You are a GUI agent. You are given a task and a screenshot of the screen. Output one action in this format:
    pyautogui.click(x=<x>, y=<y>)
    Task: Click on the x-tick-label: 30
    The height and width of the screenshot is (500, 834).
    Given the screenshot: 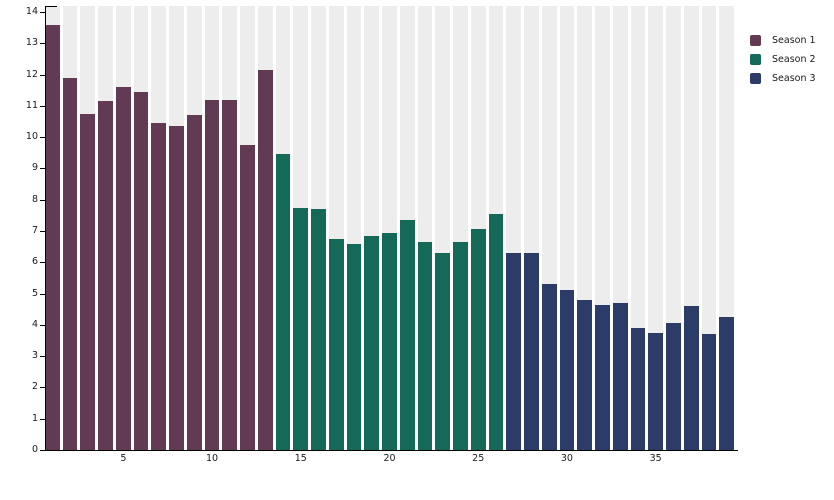 What is the action you would take?
    pyautogui.click(x=566, y=458)
    